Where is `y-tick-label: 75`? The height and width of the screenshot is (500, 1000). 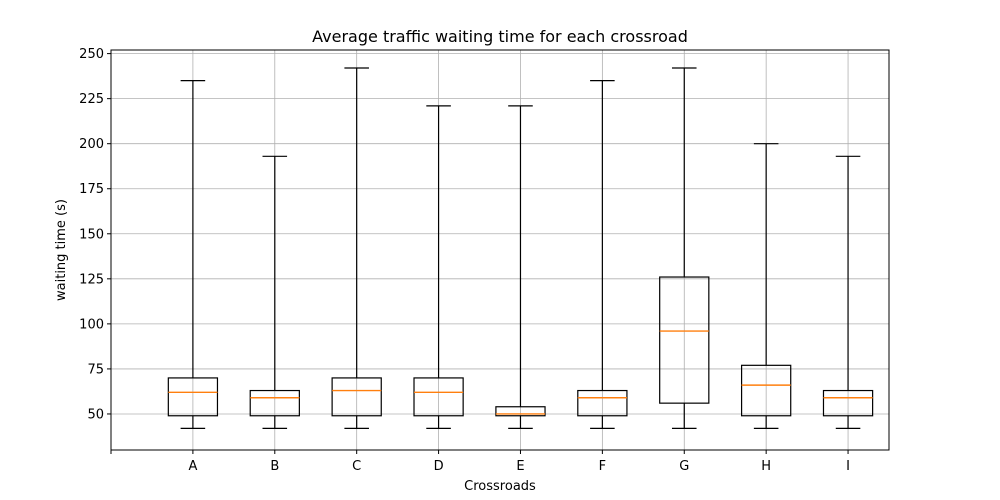 y-tick-label: 75 is located at coordinates (95, 369).